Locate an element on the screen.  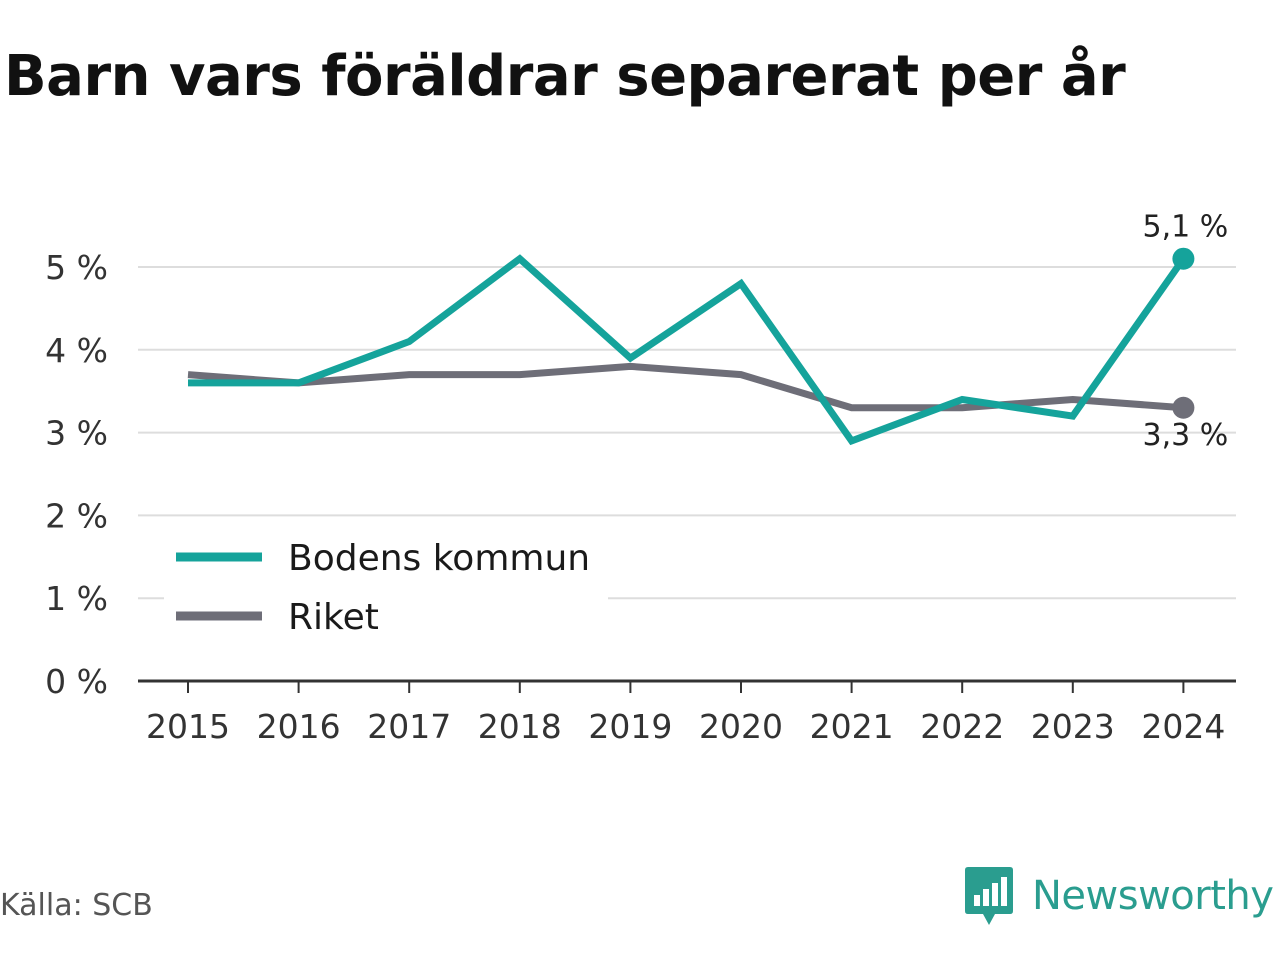
brand-name: Newsworthy is located at coordinates (1153, 896).